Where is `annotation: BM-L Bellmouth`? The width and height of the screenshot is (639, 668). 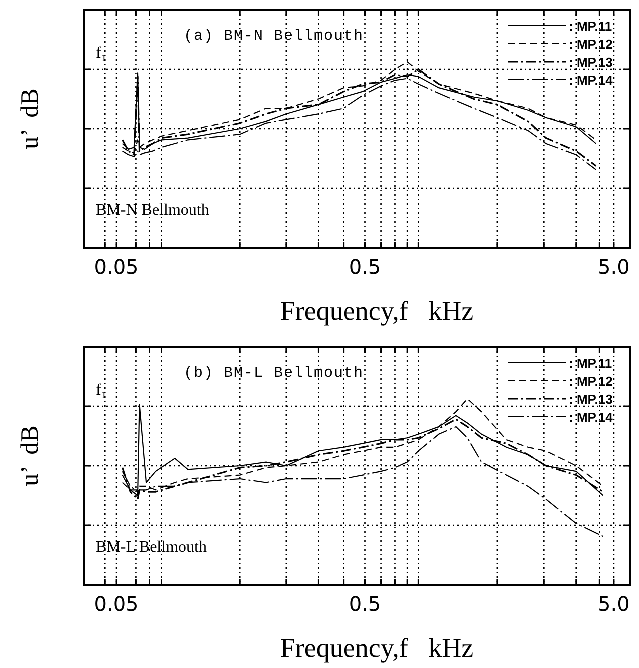 annotation: BM-L Bellmouth is located at coordinates (151, 547).